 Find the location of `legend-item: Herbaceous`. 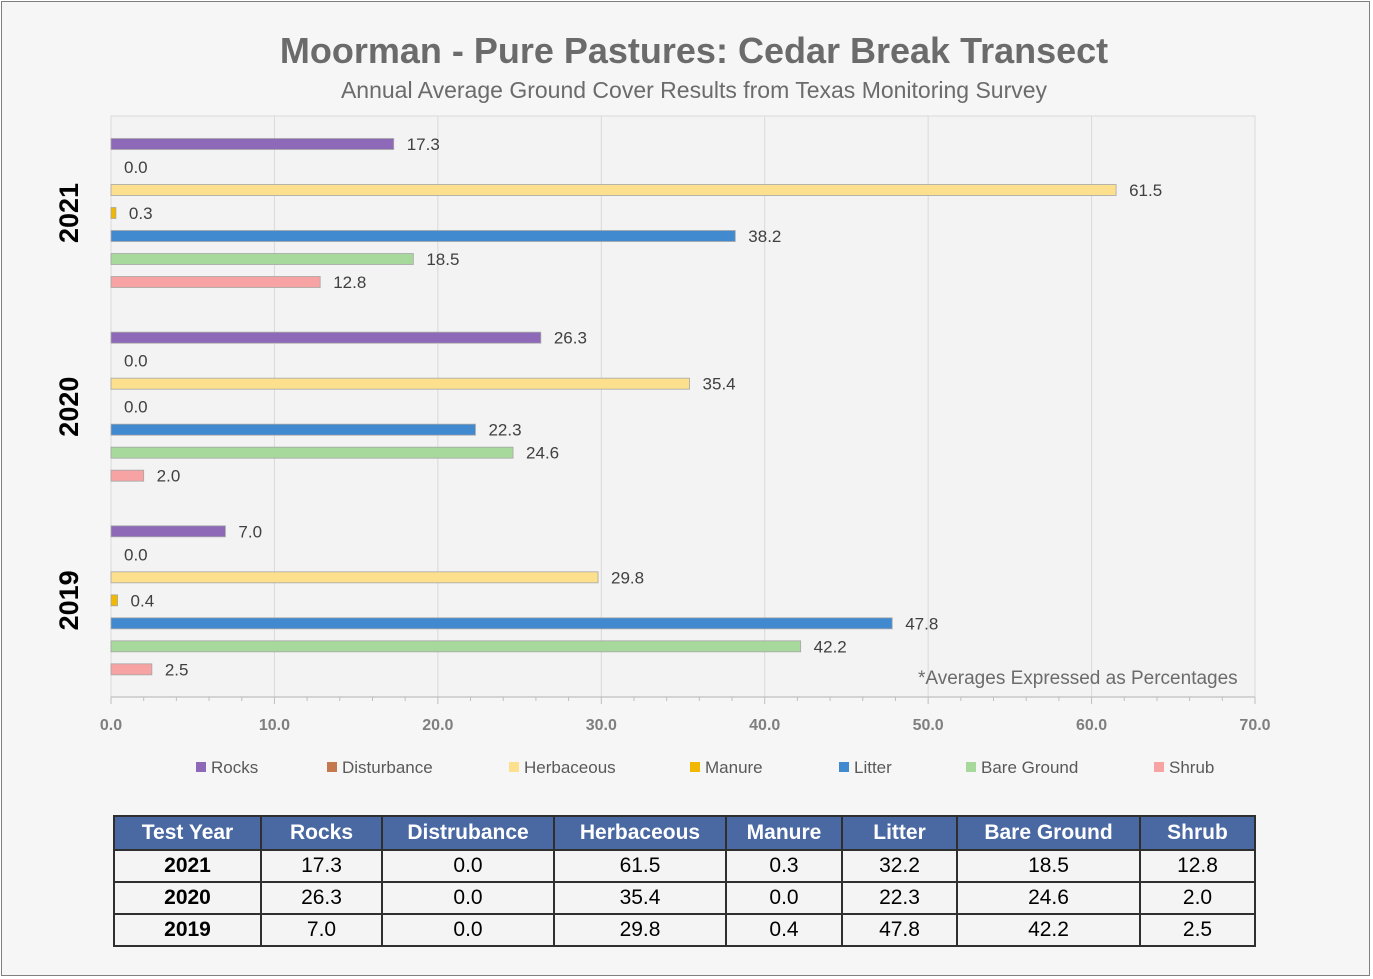

legend-item: Herbaceous is located at coordinates (562, 768).